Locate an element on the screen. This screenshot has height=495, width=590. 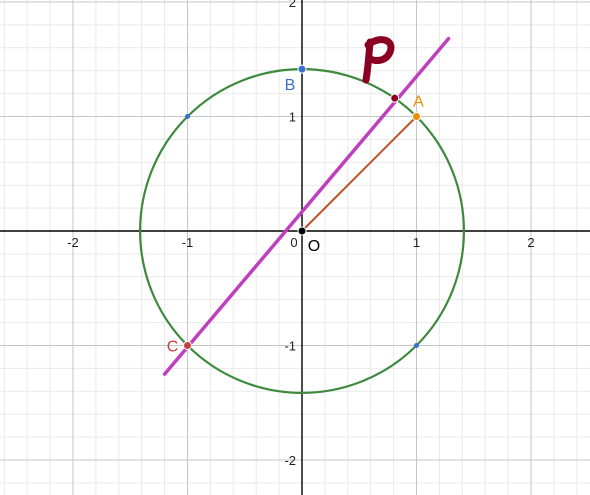
point-intersection is located at coordinates (395, 98).